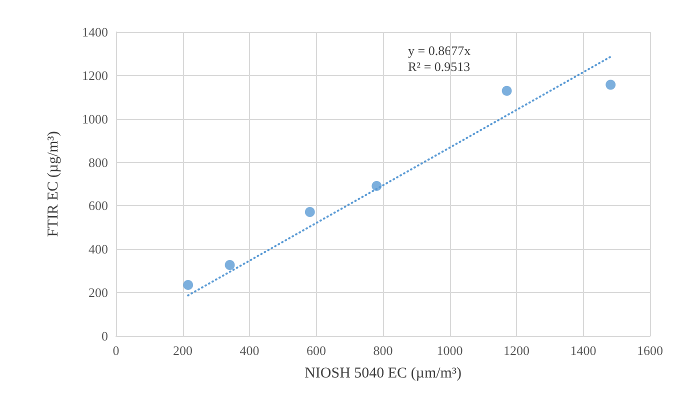 The image size is (678, 408). I want to click on y-axis-title: FTIR EC (µg/m³), so click(54, 184).